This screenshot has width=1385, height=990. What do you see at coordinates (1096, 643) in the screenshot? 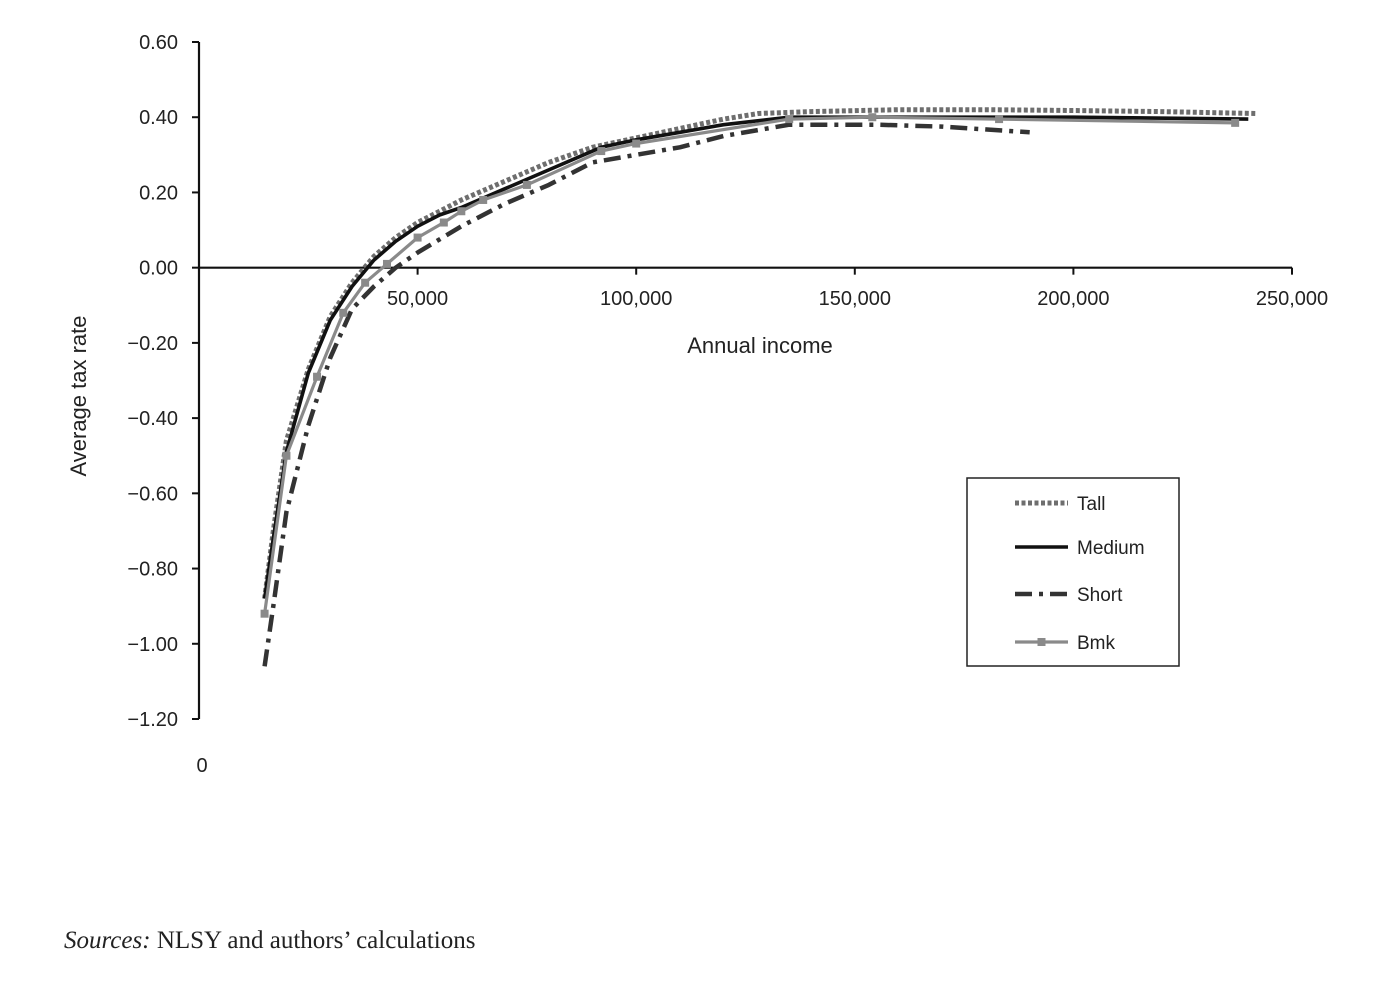
I see `legend-label-bmk: Bmk` at bounding box center [1096, 643].